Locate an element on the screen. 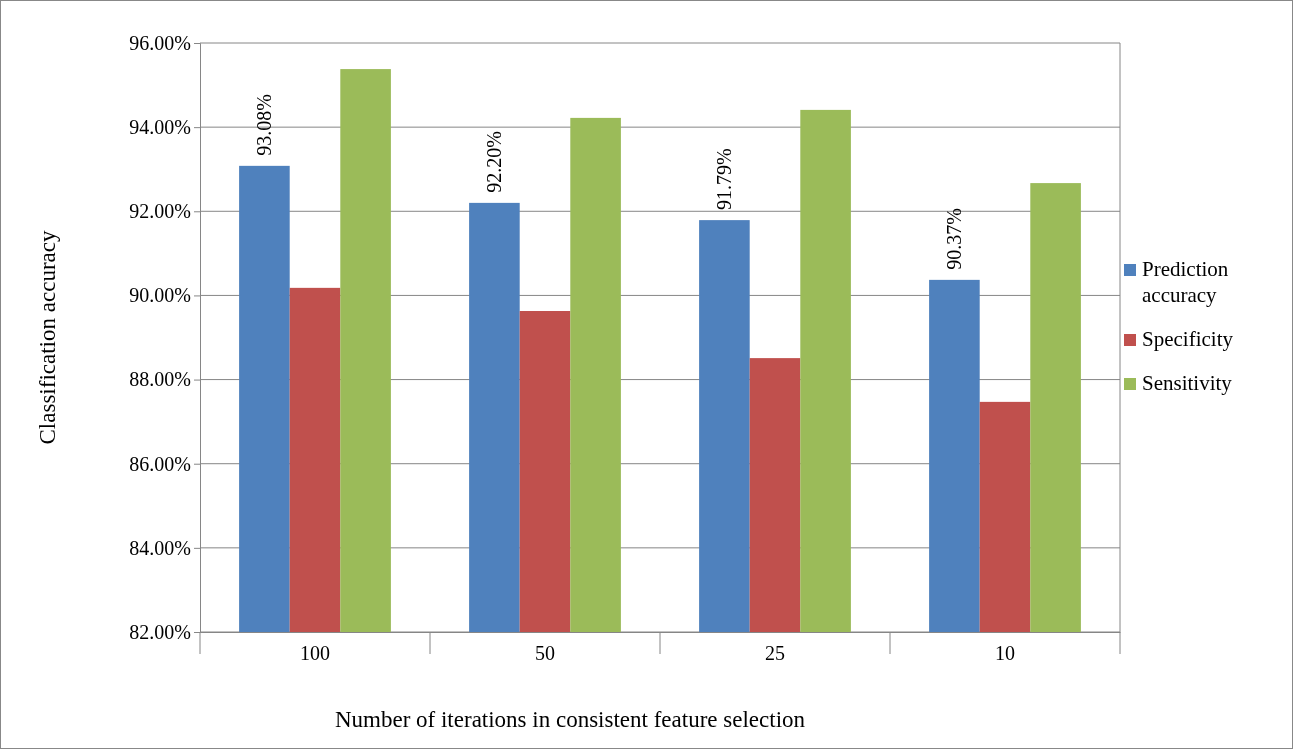 The image size is (1293, 749). data-label: 93.08% is located at coordinates (264, 125).